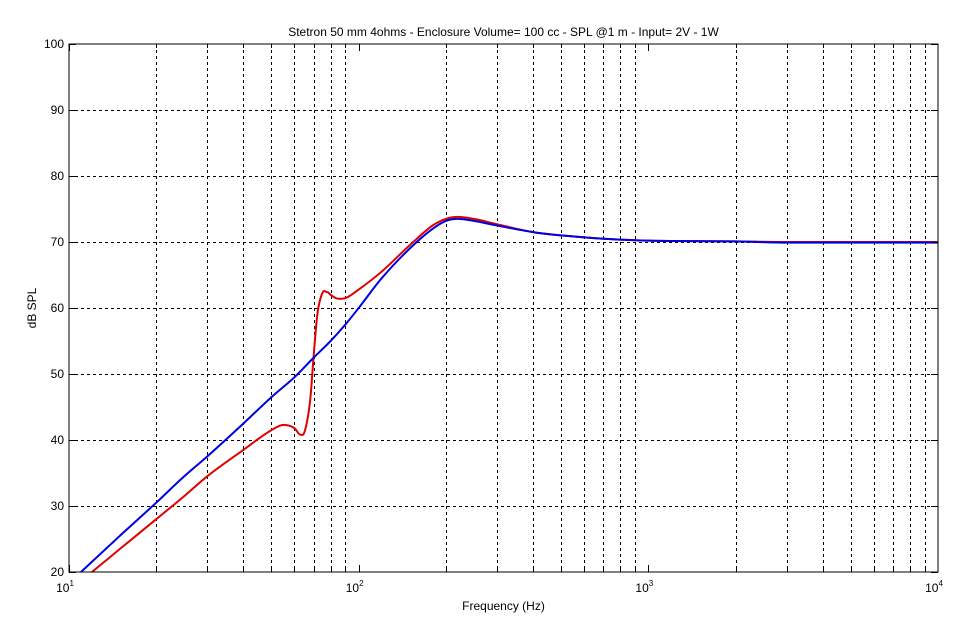 Image resolution: width=962 pixels, height=620 pixels. I want to click on y-tick-label: 100, so click(54, 44).